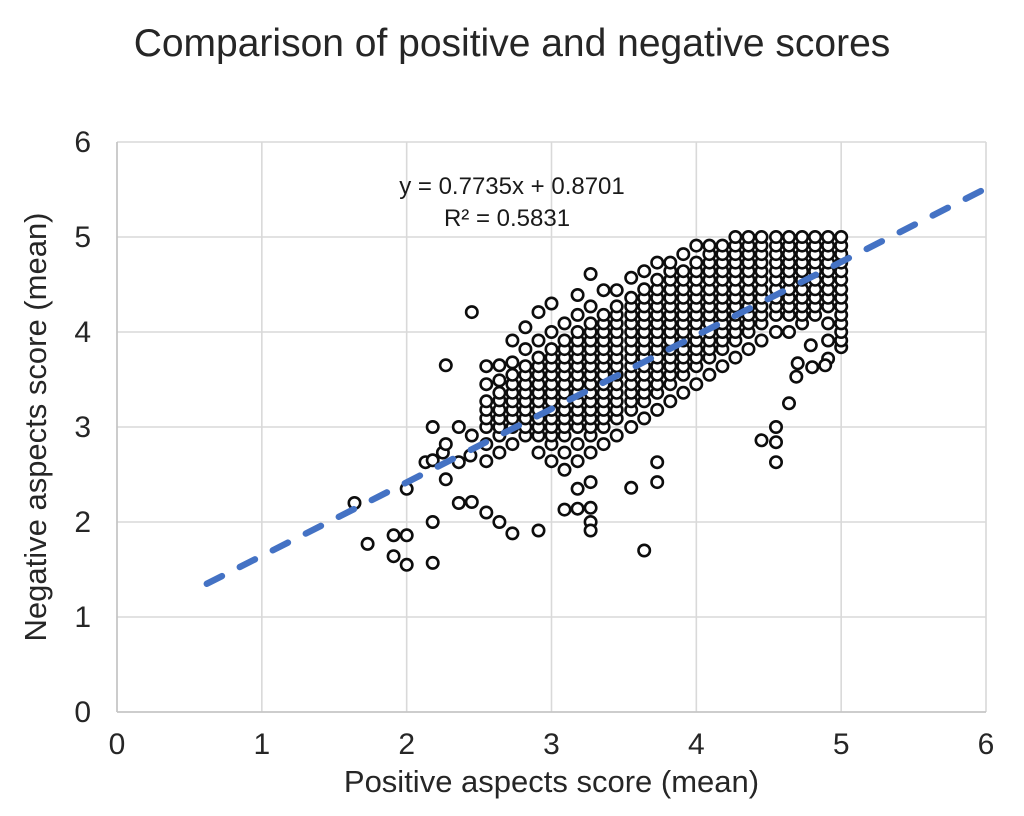 Image resolution: width=1024 pixels, height=816 pixels. Describe the element at coordinates (406, 744) in the screenshot. I see `x-tick-label: 2` at that location.